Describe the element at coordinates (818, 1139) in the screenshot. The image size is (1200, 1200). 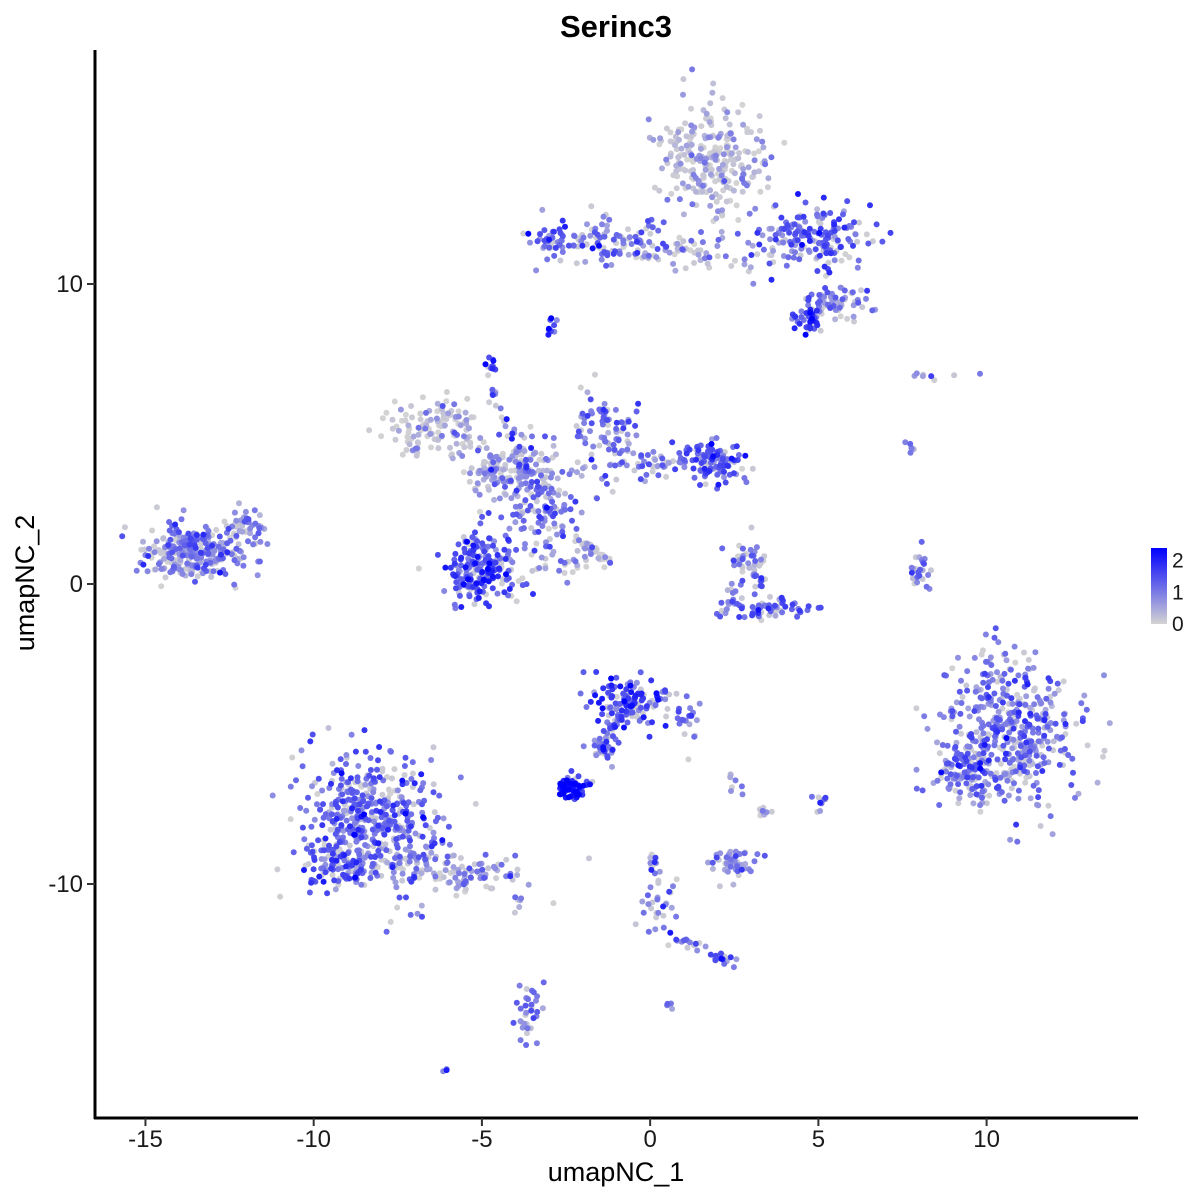
I see `x-tick-label: 5` at that location.